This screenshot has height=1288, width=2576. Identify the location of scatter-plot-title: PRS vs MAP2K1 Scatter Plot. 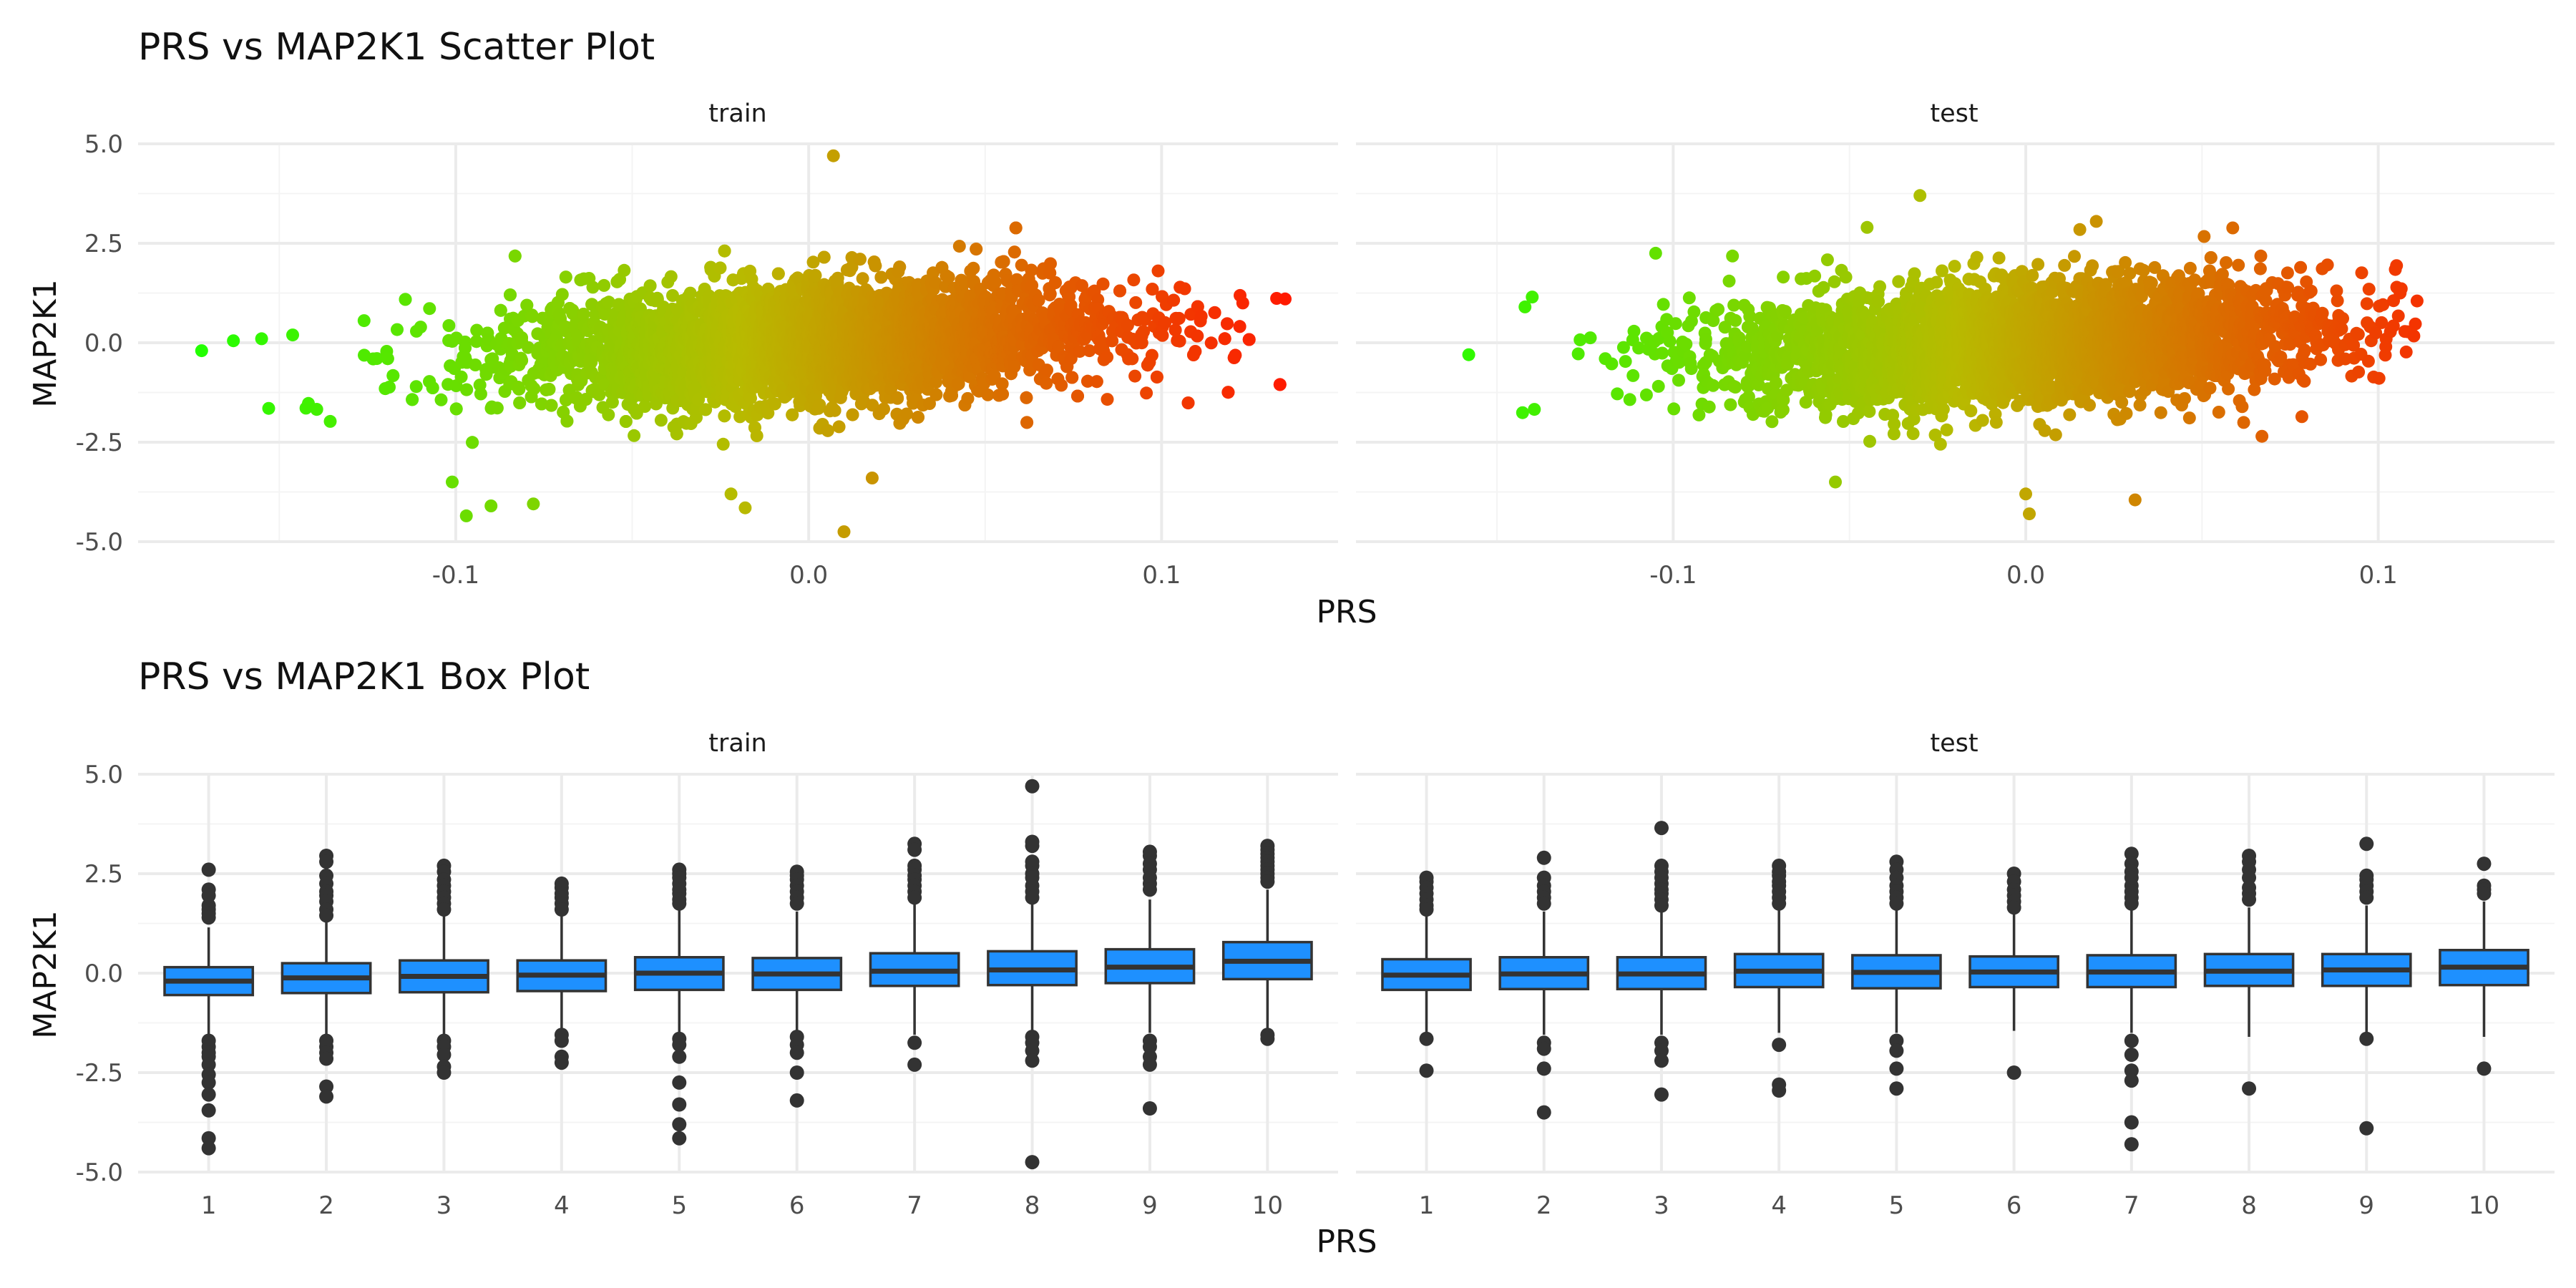
(396, 48).